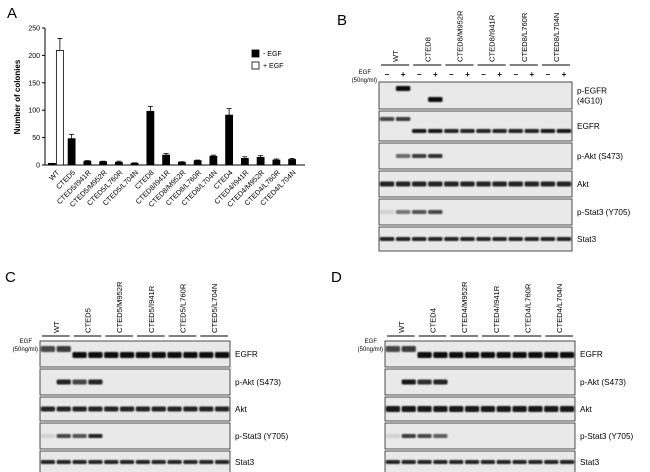 The height and width of the screenshot is (472, 650). What do you see at coordinates (607, 436) in the screenshot?
I see `blot-row-label: p-Stat3 (Y705)` at bounding box center [607, 436].